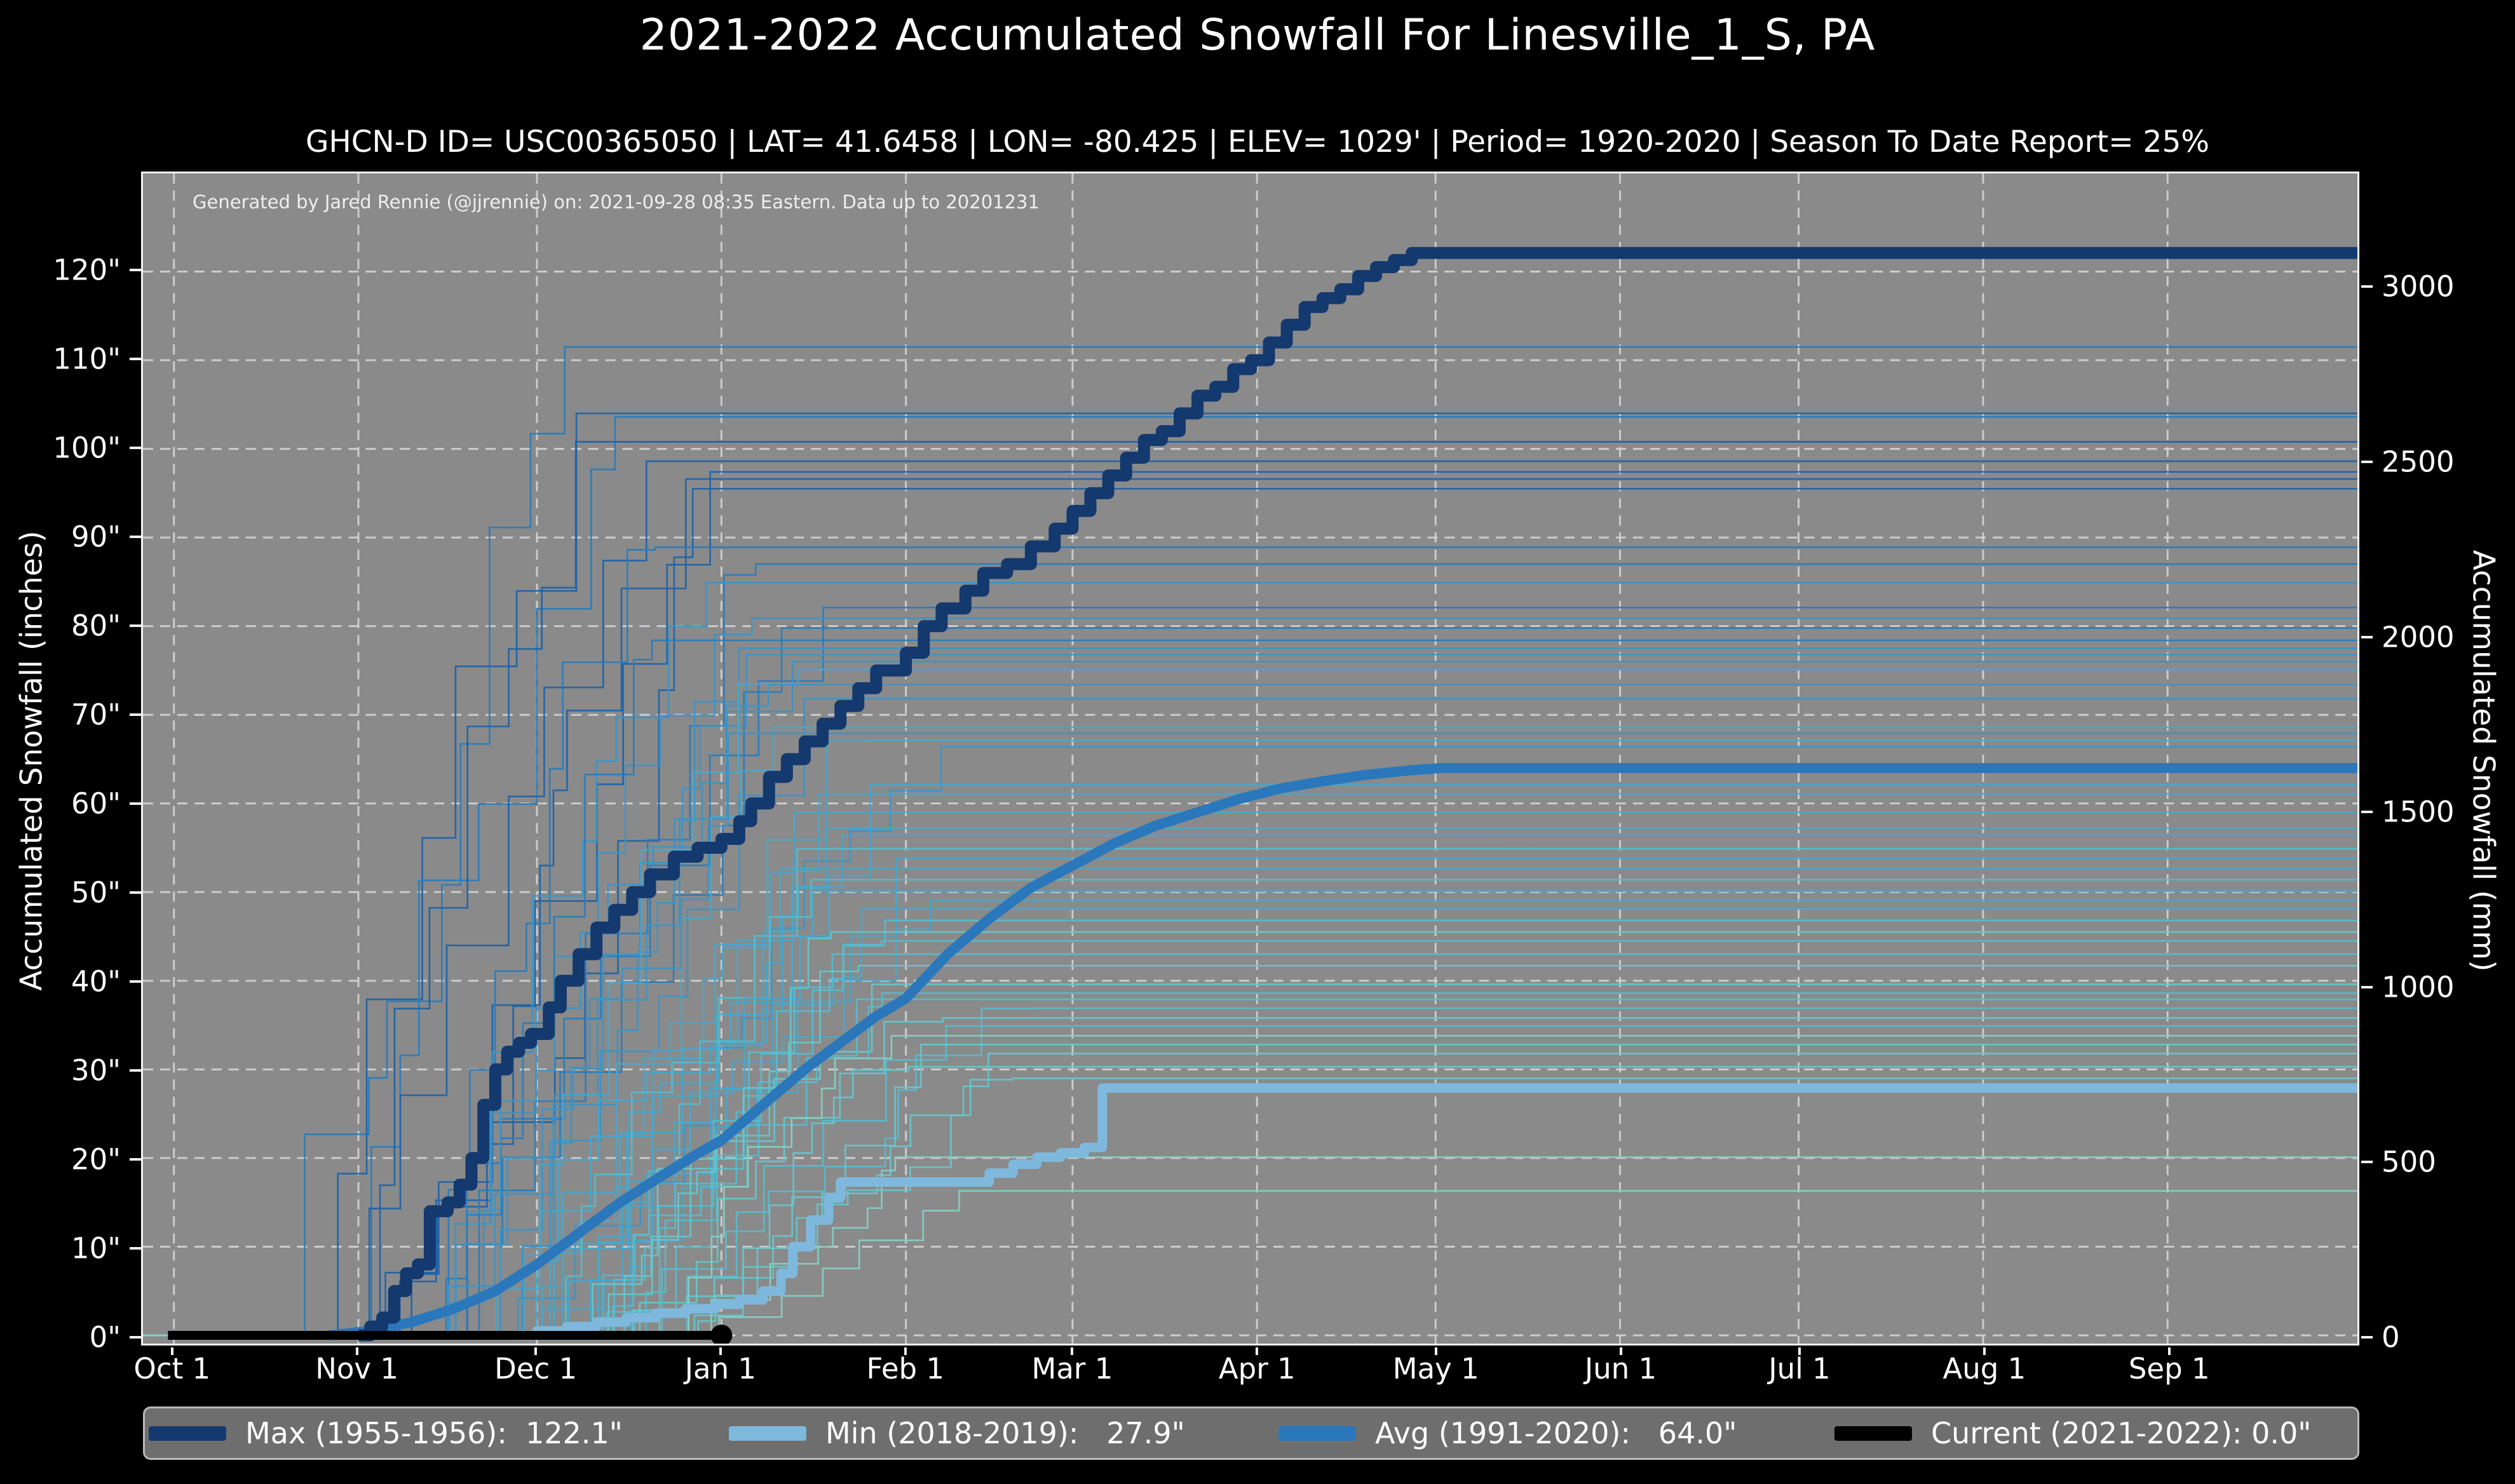 This screenshot has width=2515, height=1484. What do you see at coordinates (2418, 462) in the screenshot?
I see `y-right-tick-label: 2500` at bounding box center [2418, 462].